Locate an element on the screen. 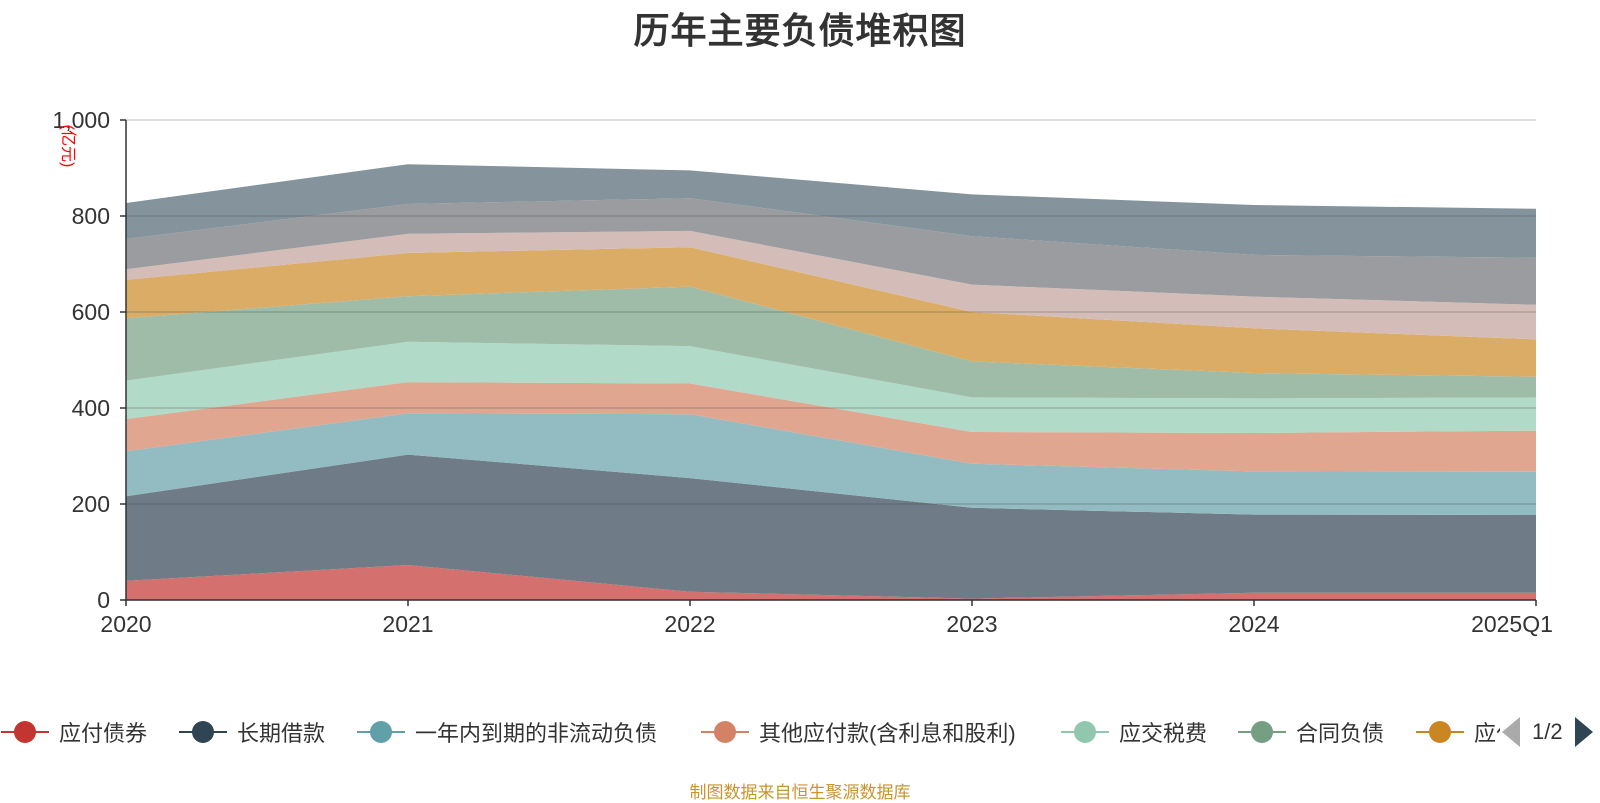  legend-item: 一年内到期的非流动负债 is located at coordinates (506, 732).